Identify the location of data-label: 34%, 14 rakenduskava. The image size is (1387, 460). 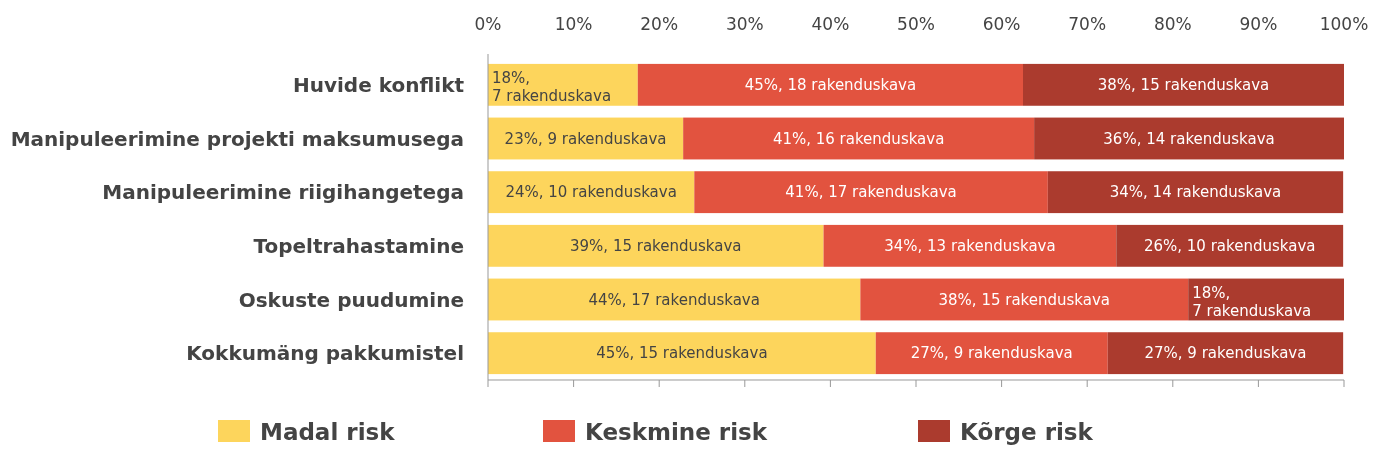
(1195, 192).